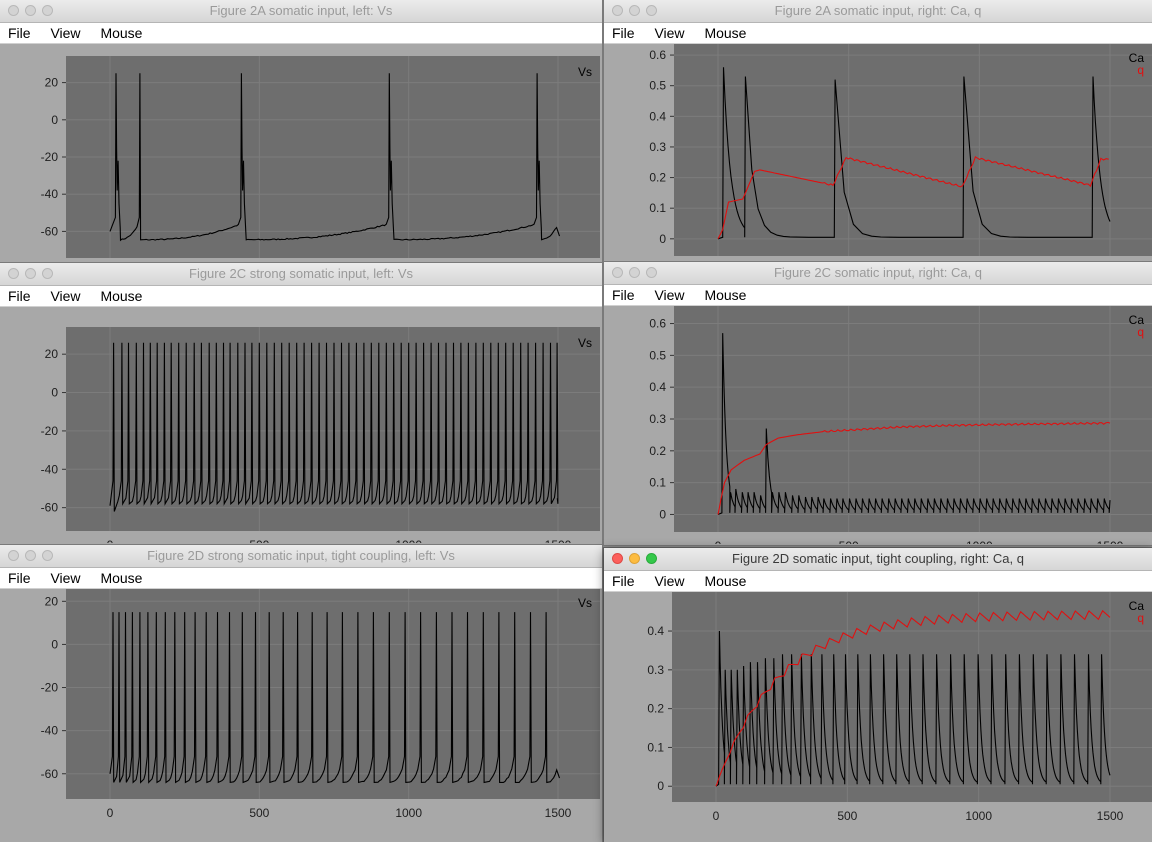  I want to click on ca-q-plot: 0 500 1000 1500 0 0.1 0.2 0.3 0.4 Caq, so click(878, 717).